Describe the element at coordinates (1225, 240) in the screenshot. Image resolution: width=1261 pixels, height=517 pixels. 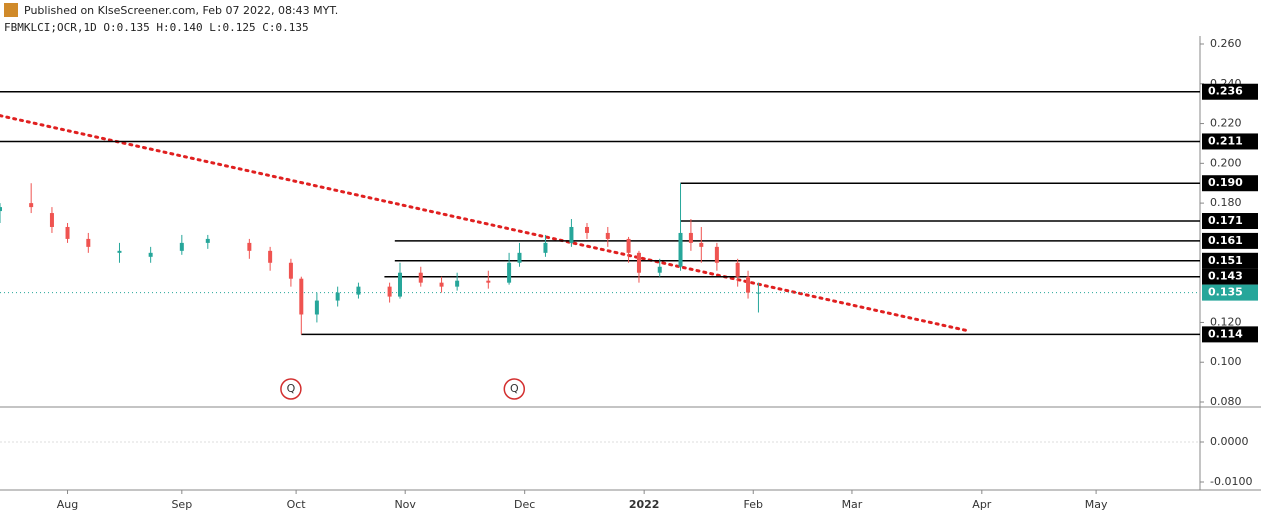
I see `level-label: 0.161` at that location.